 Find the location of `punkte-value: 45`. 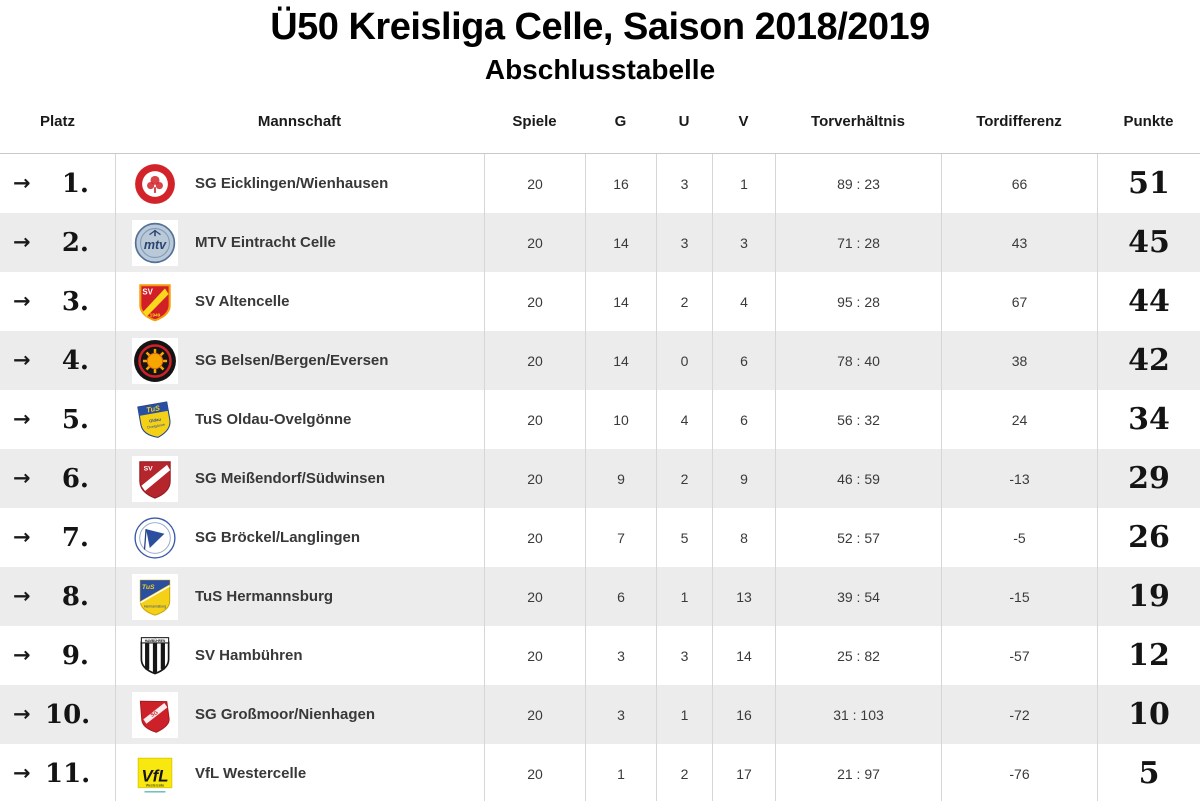

punkte-value: 45 is located at coordinates (1148, 242).